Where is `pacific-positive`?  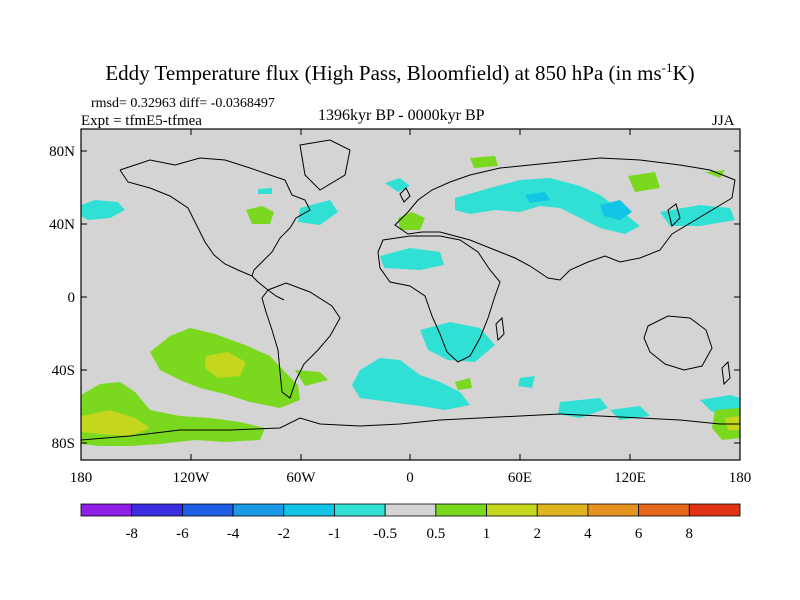
pacific-positive is located at coordinates (484, 162).